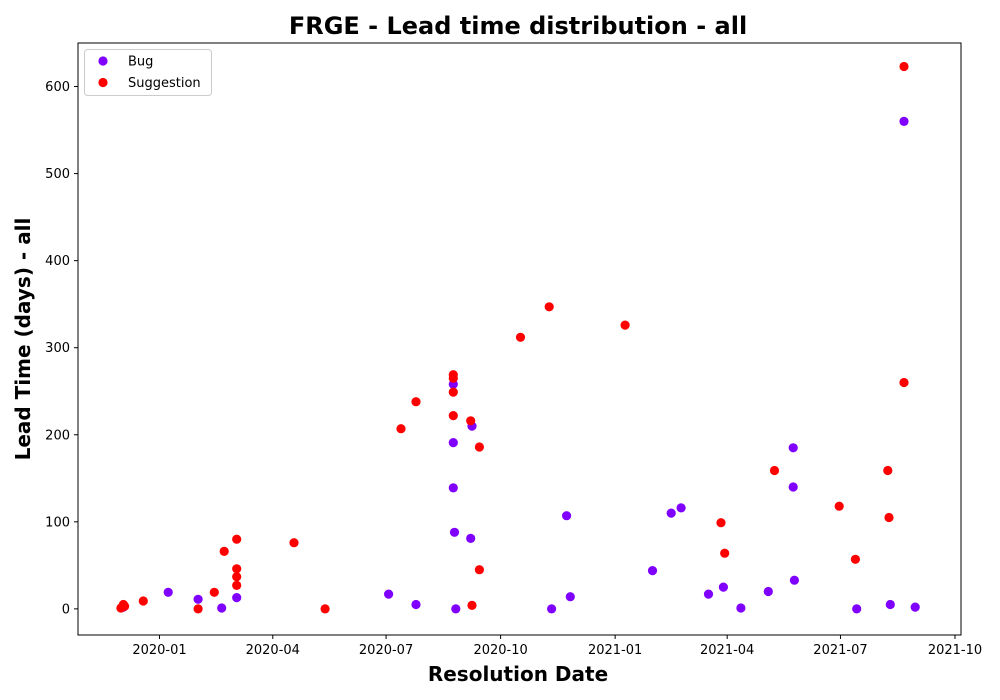 This screenshot has width=1000, height=700. Describe the element at coordinates (57, 261) in the screenshot. I see `y-tick-label: 400` at that location.